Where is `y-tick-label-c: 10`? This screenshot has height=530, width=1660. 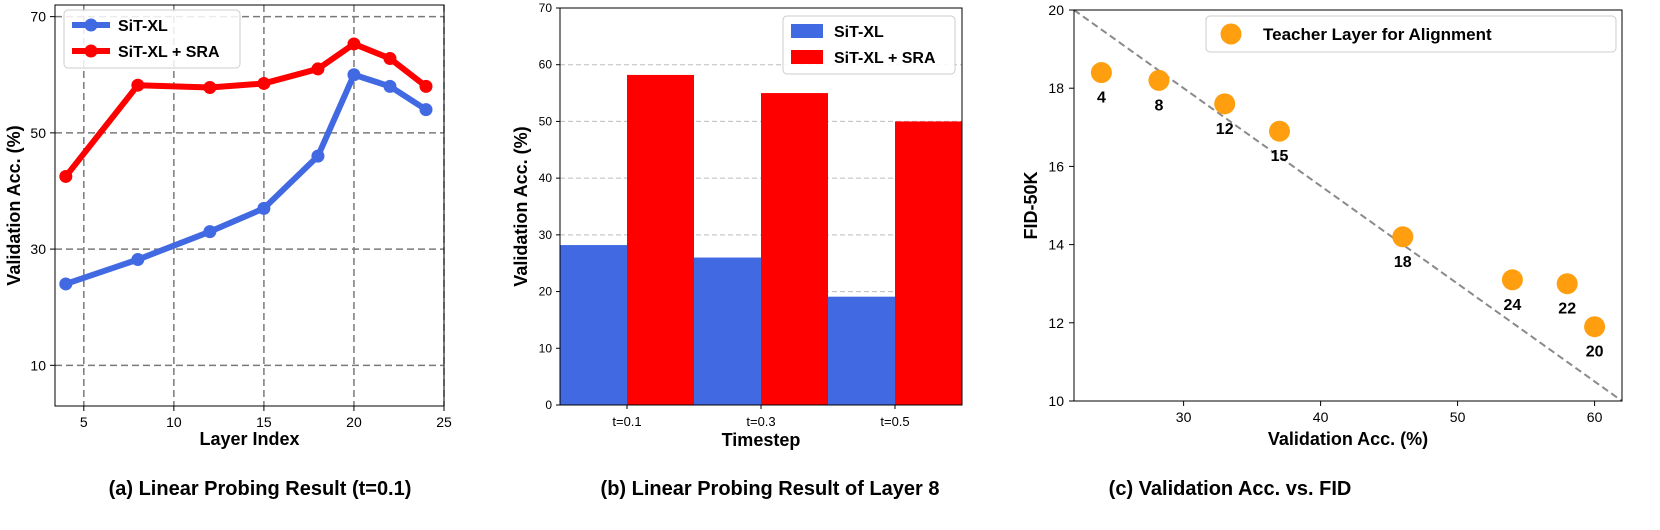 y-tick-label-c: 10 is located at coordinates (1056, 401).